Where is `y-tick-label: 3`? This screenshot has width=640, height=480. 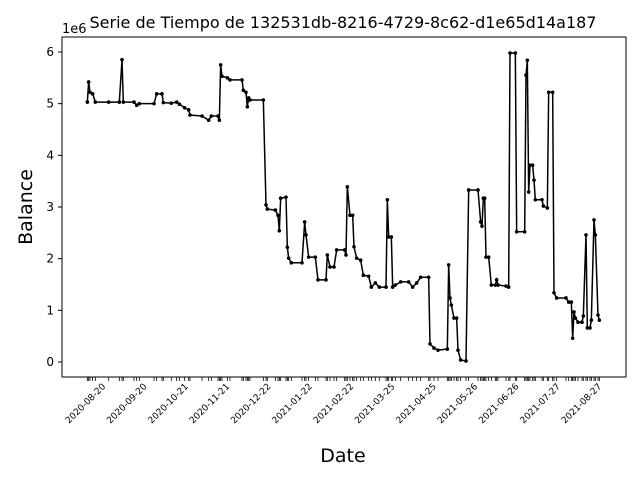
y-tick-label: 3 is located at coordinates (50, 207).